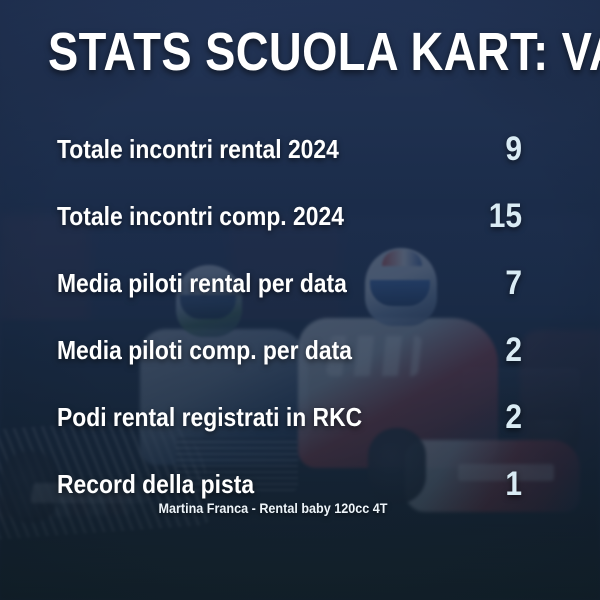 Image resolution: width=600 pixels, height=600 pixels. I want to click on list-item: Podi rental registrati in RKC 2, so click(300, 433).